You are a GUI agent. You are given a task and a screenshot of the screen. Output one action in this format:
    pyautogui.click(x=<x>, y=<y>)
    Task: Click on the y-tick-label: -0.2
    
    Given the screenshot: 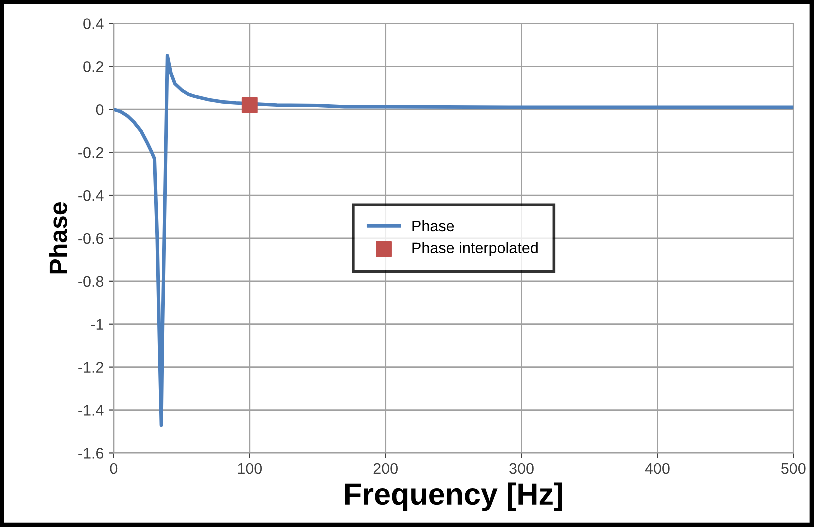 What is the action you would take?
    pyautogui.click(x=91, y=152)
    